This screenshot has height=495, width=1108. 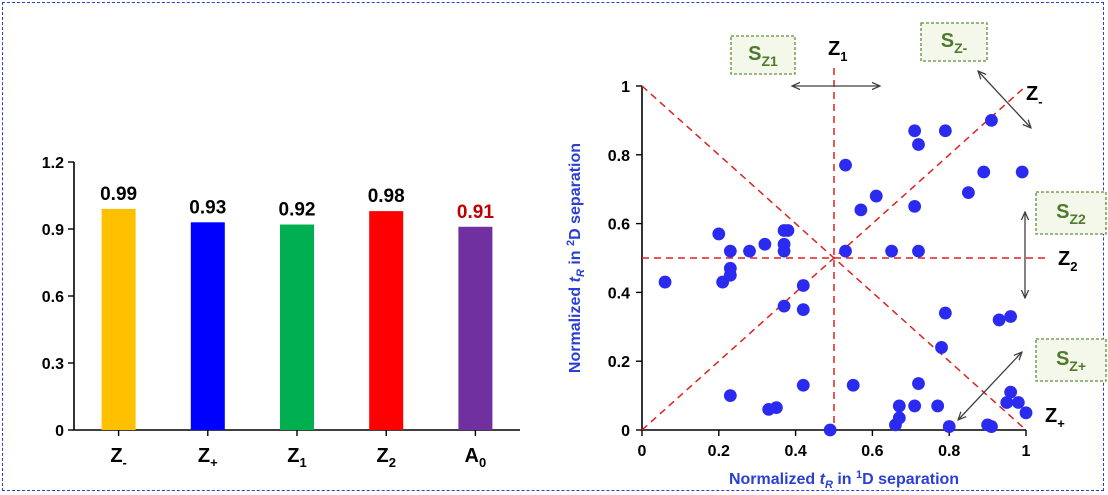 What do you see at coordinates (472, 456) in the screenshot?
I see `category-base: A` at bounding box center [472, 456].